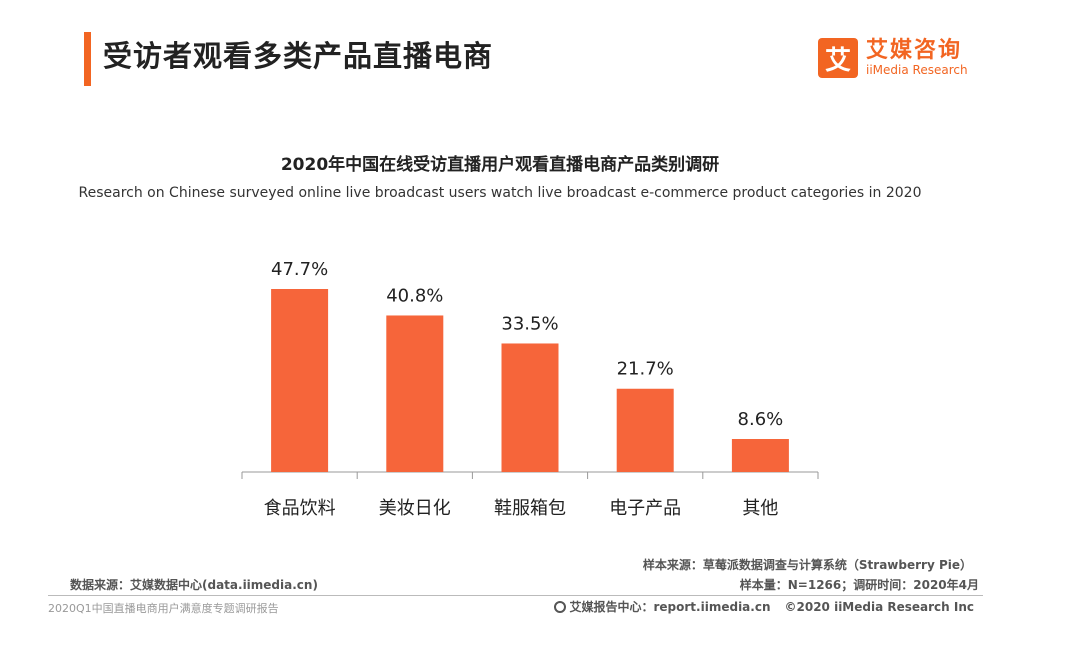  Describe the element at coordinates (859, 585) in the screenshot. I see `sample-size: 样本量：N=1266；调研时间：2020年4月` at that location.